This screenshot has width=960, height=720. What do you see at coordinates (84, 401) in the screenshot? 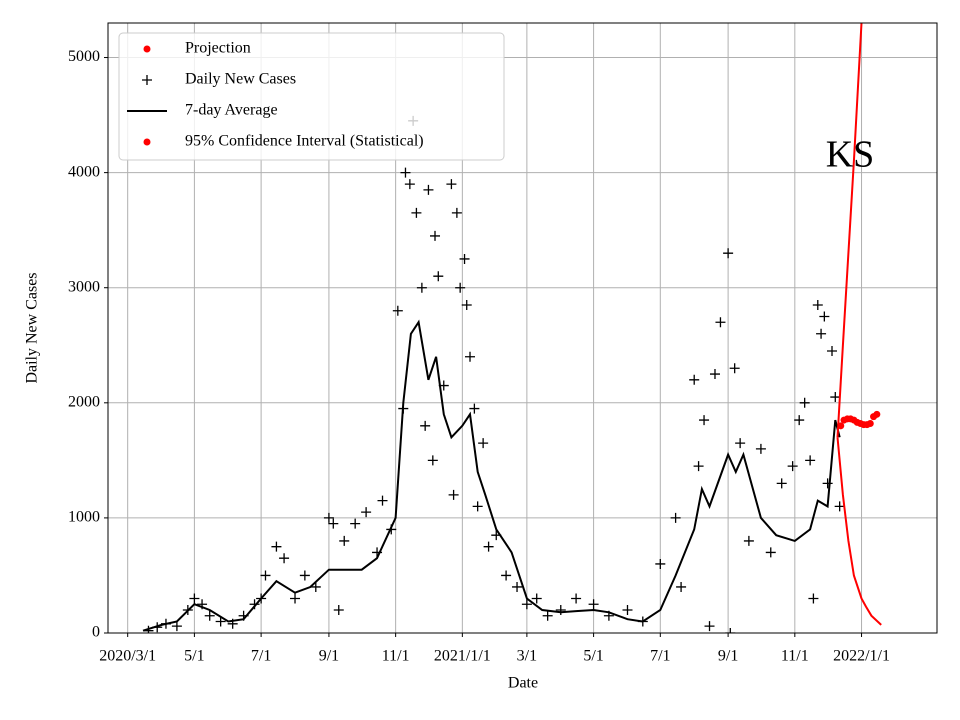
I see `y-tick-label: 2000` at bounding box center [84, 401].